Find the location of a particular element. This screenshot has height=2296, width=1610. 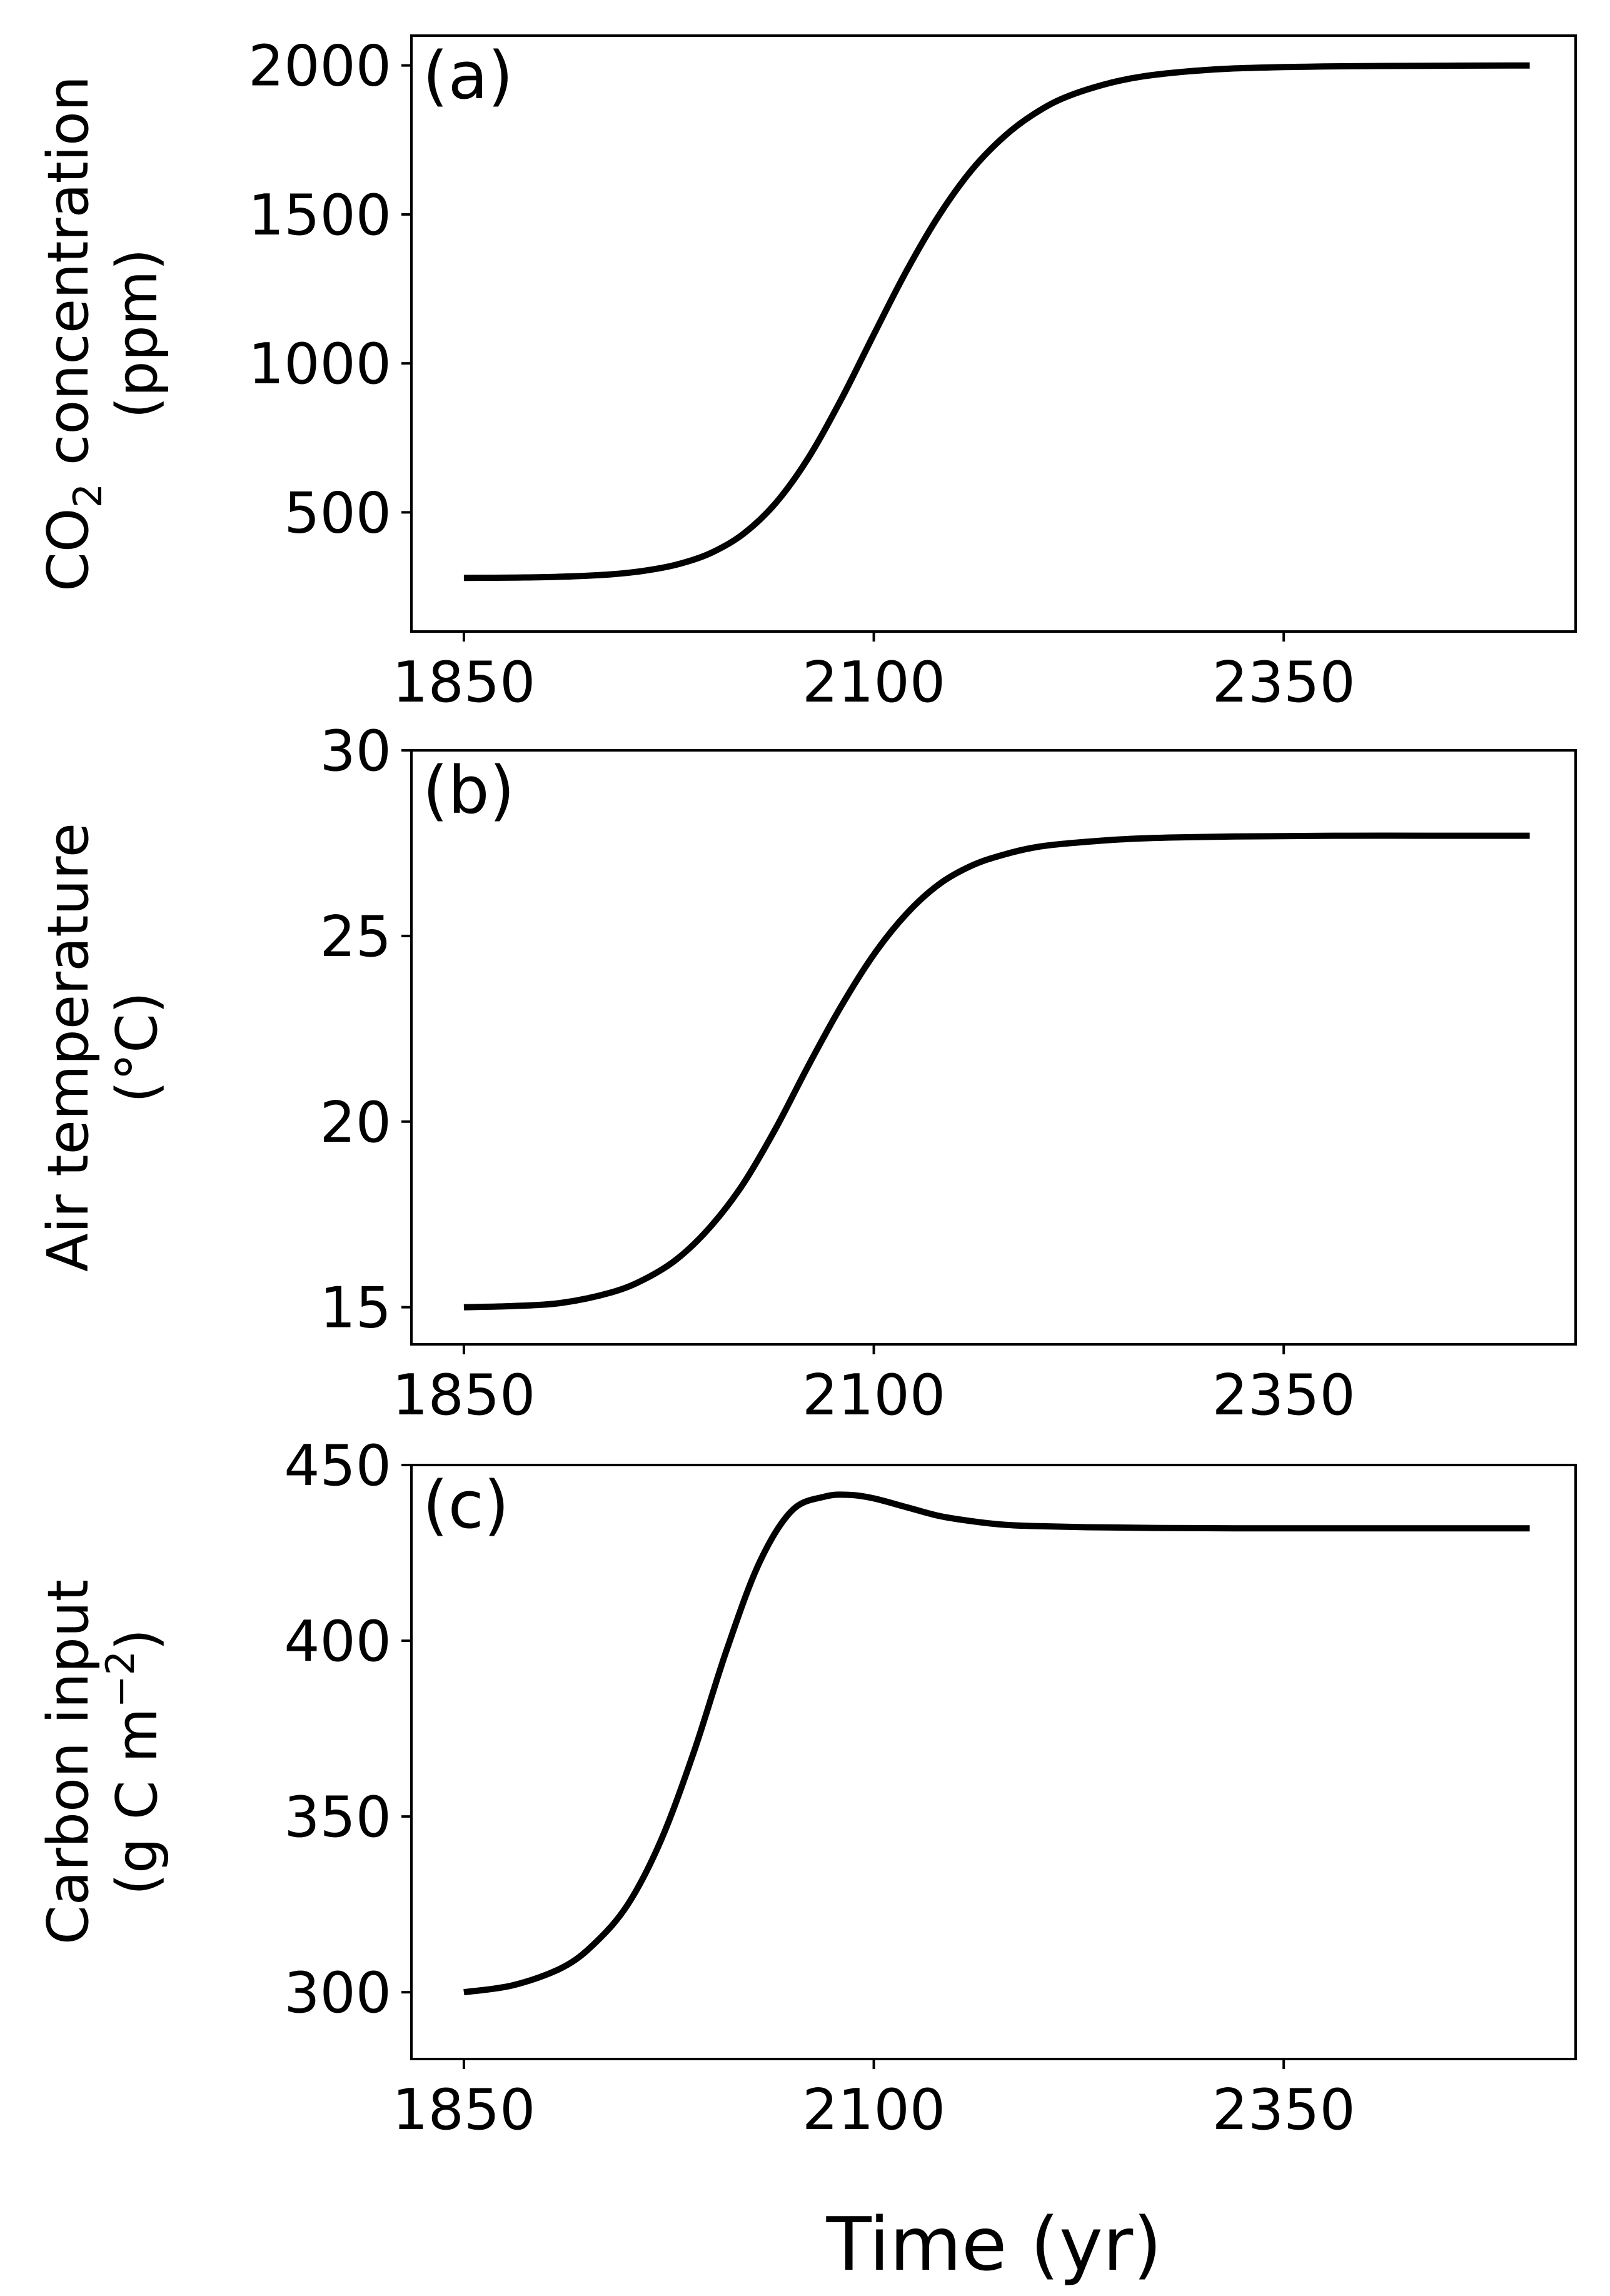

y-axis-label-part: Air temperature is located at coordinates (68, 1047).